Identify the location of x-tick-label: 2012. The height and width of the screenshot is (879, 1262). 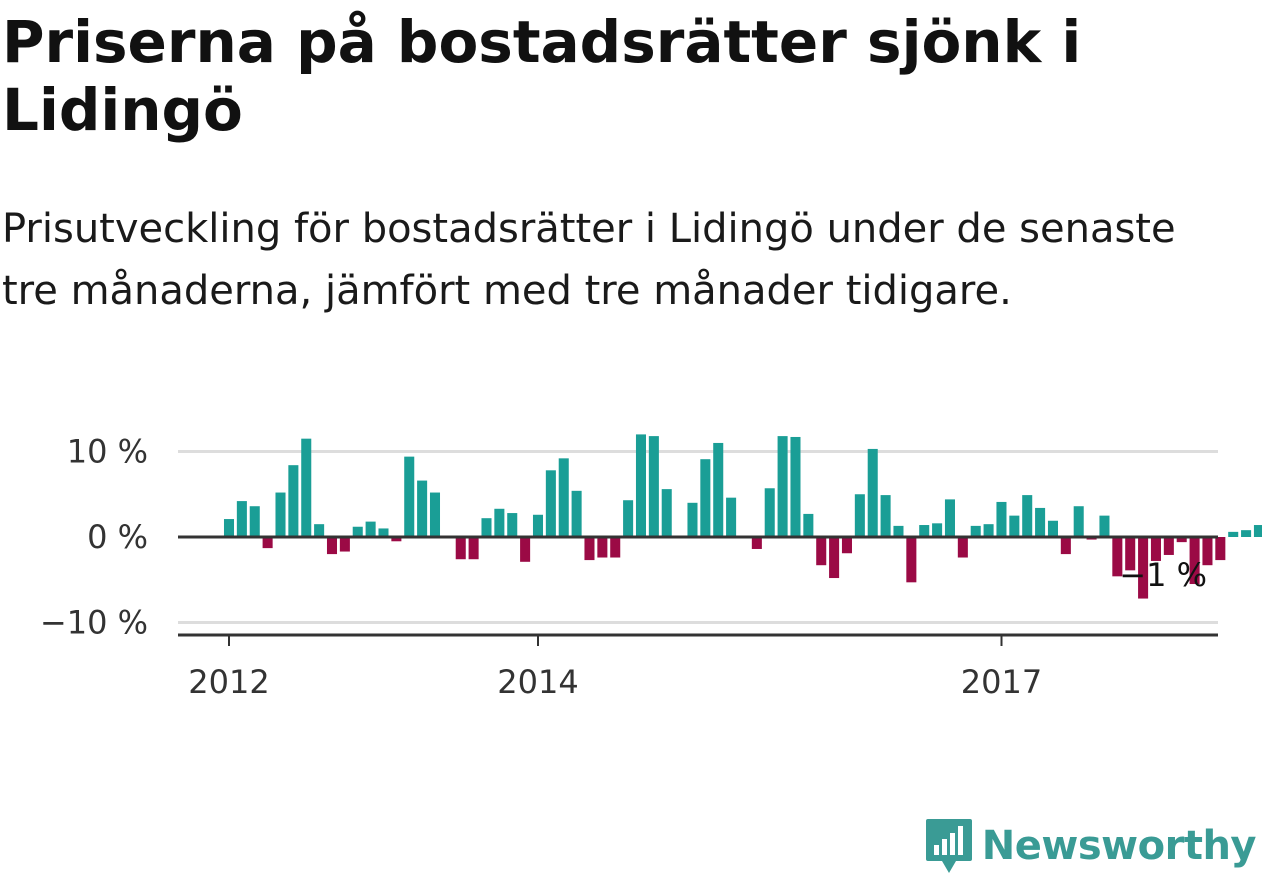
(228, 682).